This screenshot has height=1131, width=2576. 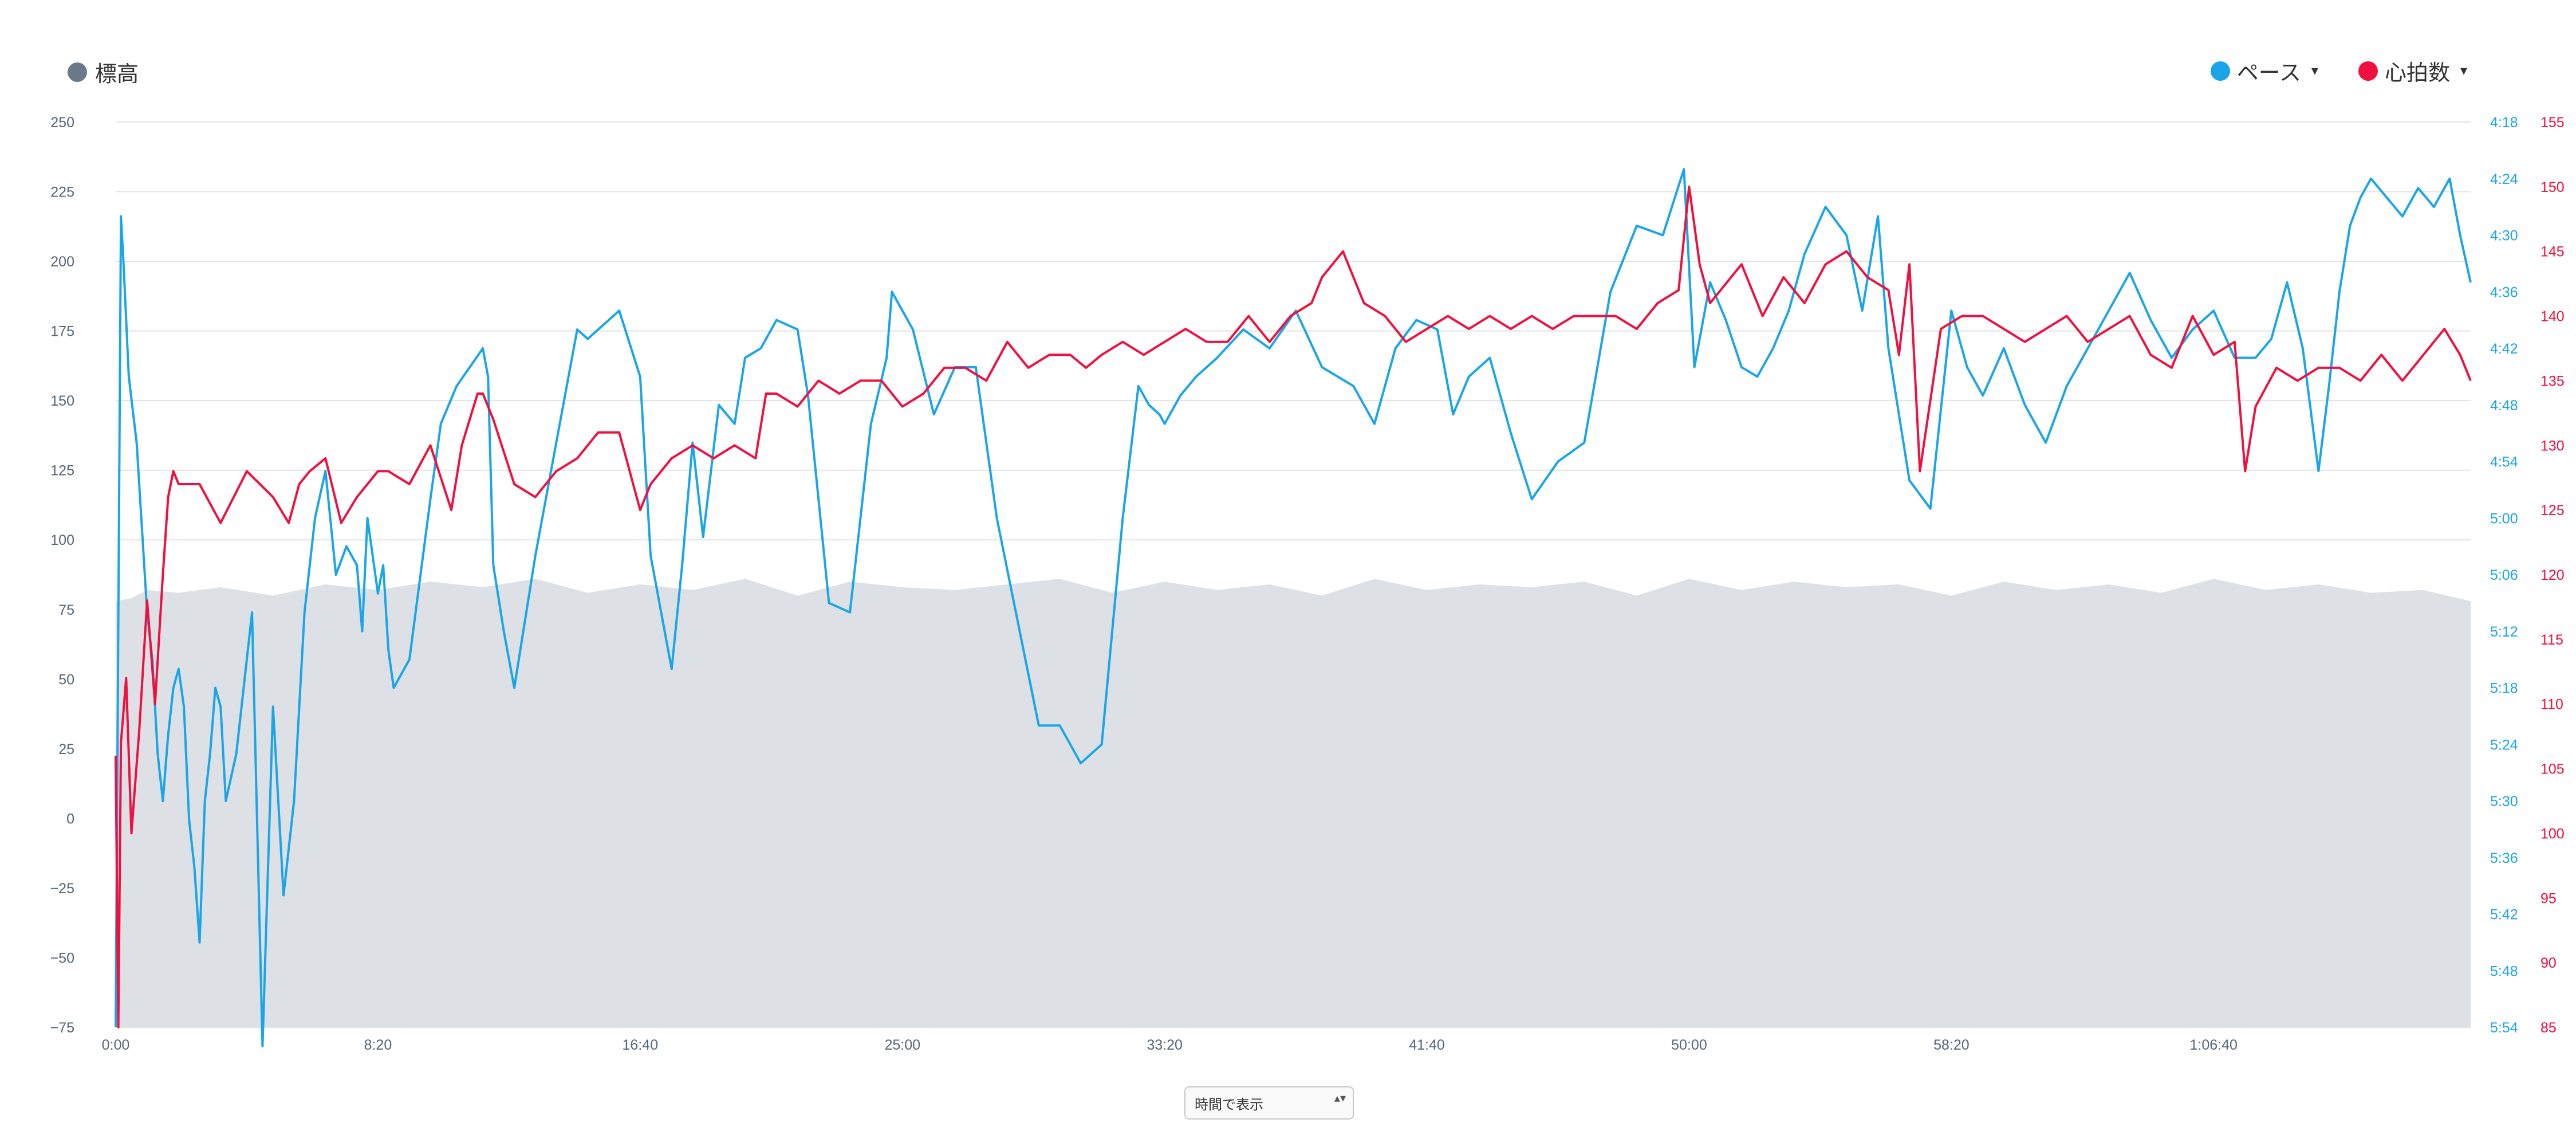 What do you see at coordinates (66, 749) in the screenshot?
I see `elevation-tick-label: 25` at bounding box center [66, 749].